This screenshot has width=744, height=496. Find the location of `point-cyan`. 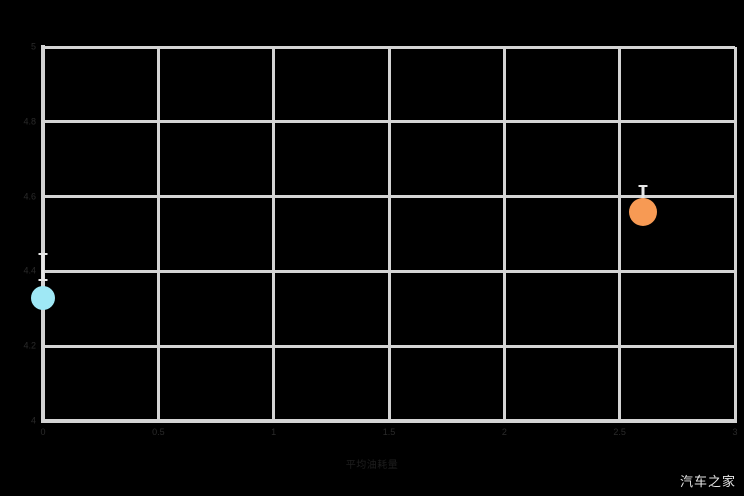

point-cyan is located at coordinates (43, 297).